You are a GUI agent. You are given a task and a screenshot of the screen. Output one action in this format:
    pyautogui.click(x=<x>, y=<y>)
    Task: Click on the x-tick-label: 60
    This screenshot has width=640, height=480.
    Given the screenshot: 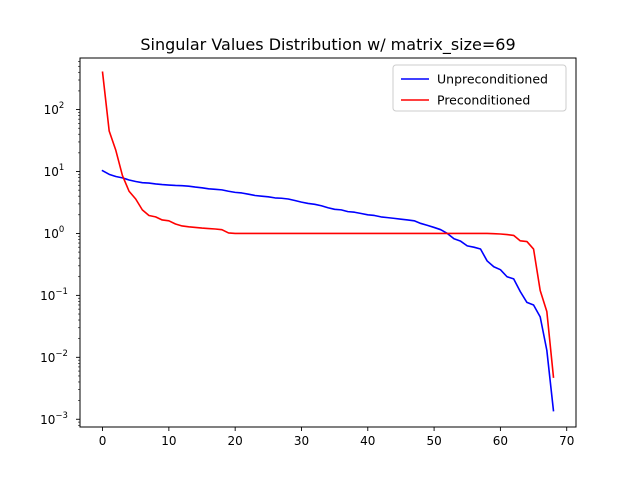 What is the action you would take?
    pyautogui.click(x=500, y=441)
    